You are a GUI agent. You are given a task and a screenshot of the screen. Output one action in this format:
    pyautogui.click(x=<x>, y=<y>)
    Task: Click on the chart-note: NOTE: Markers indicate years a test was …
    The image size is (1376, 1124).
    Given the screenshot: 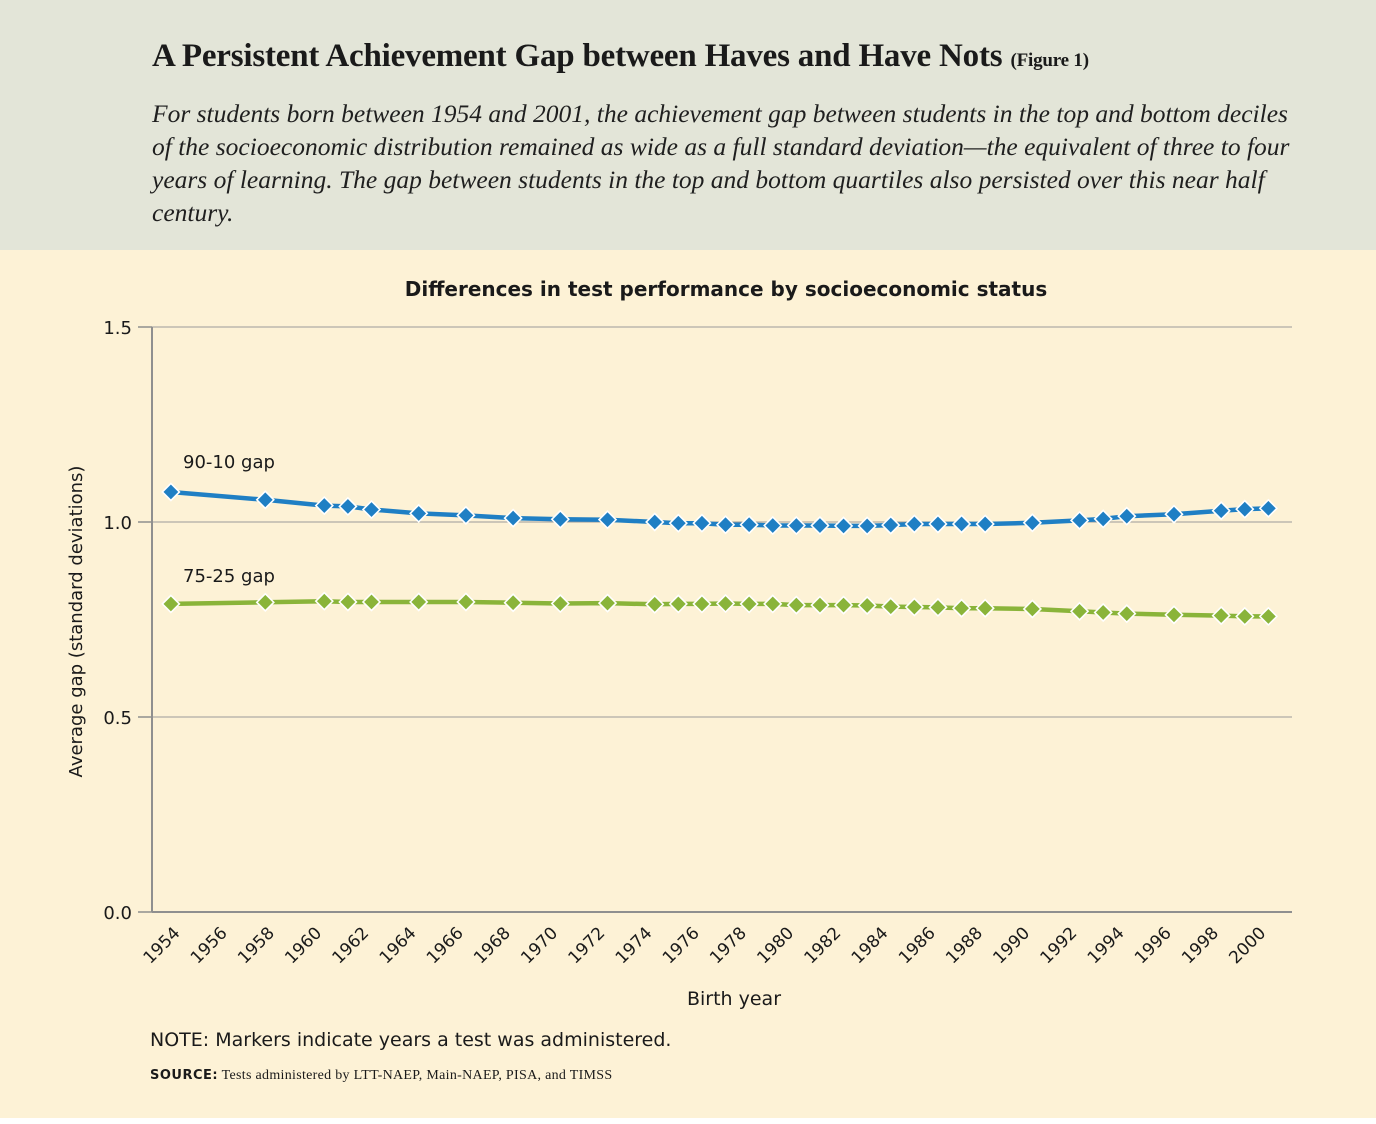 What is the action you would take?
    pyautogui.click(x=411, y=1040)
    